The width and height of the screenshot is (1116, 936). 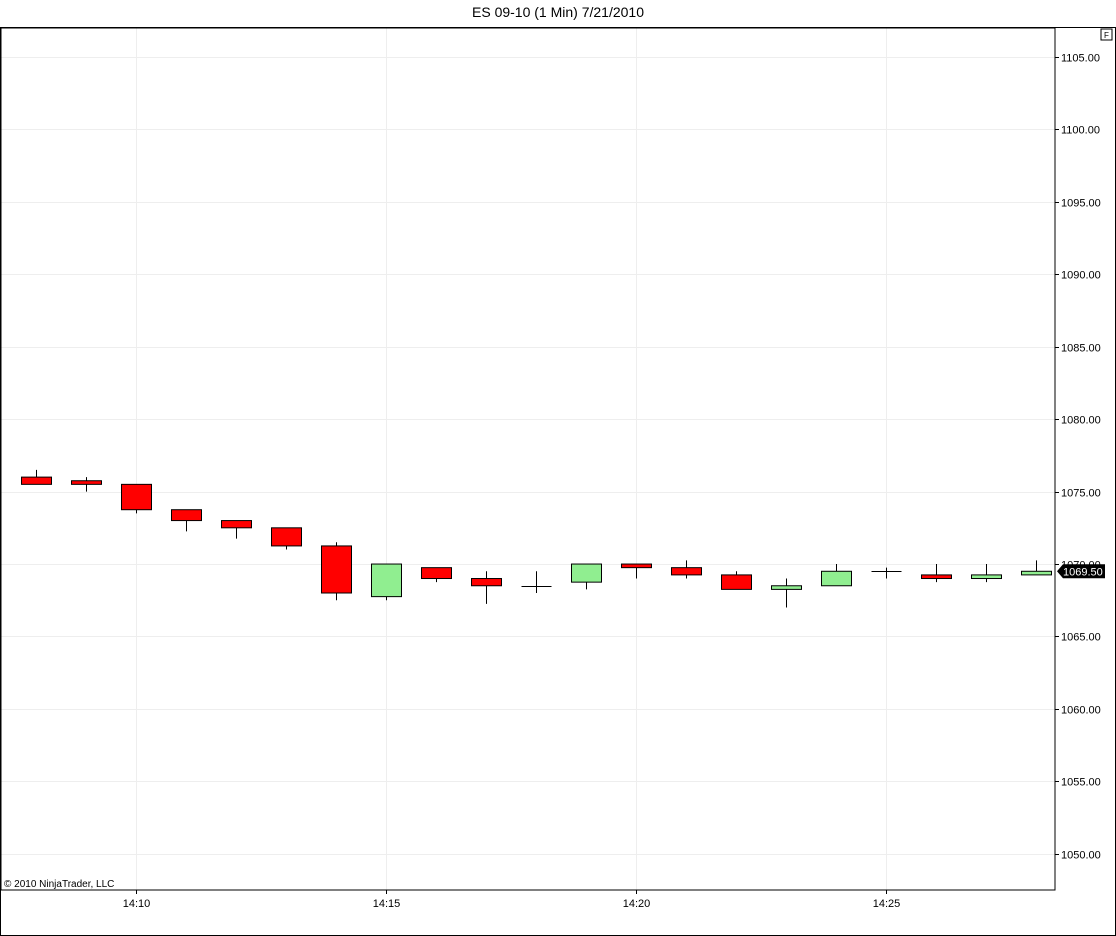 I want to click on y-tick-label: 1085.00, so click(x=1081, y=349).